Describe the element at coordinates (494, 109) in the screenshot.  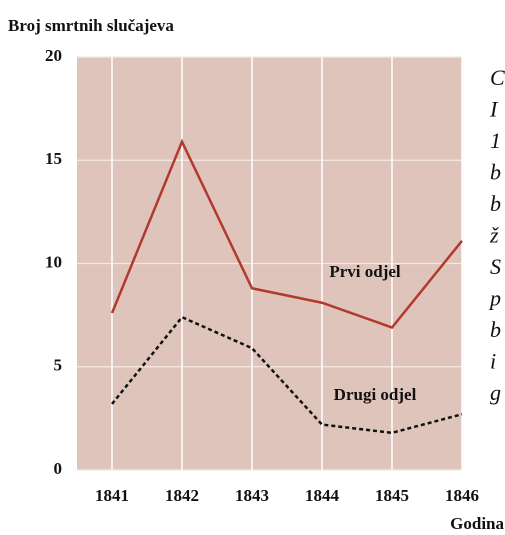
I see `side-text: I` at that location.